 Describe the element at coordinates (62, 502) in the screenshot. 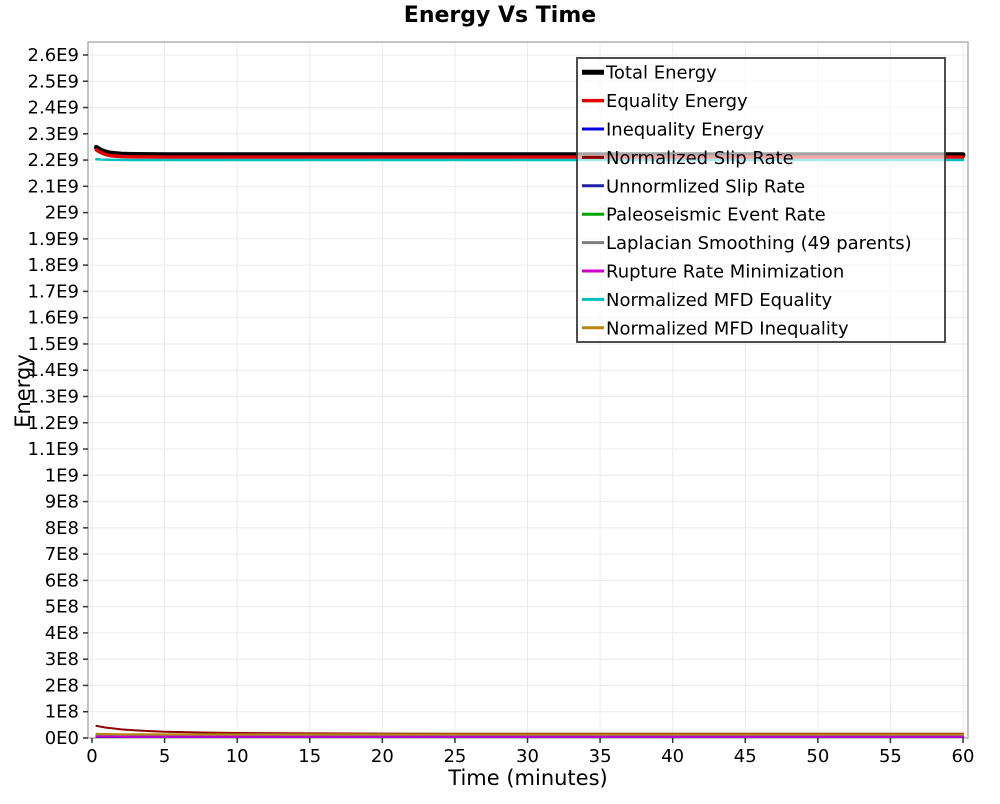

I see `y-tick-label: 9E8` at that location.